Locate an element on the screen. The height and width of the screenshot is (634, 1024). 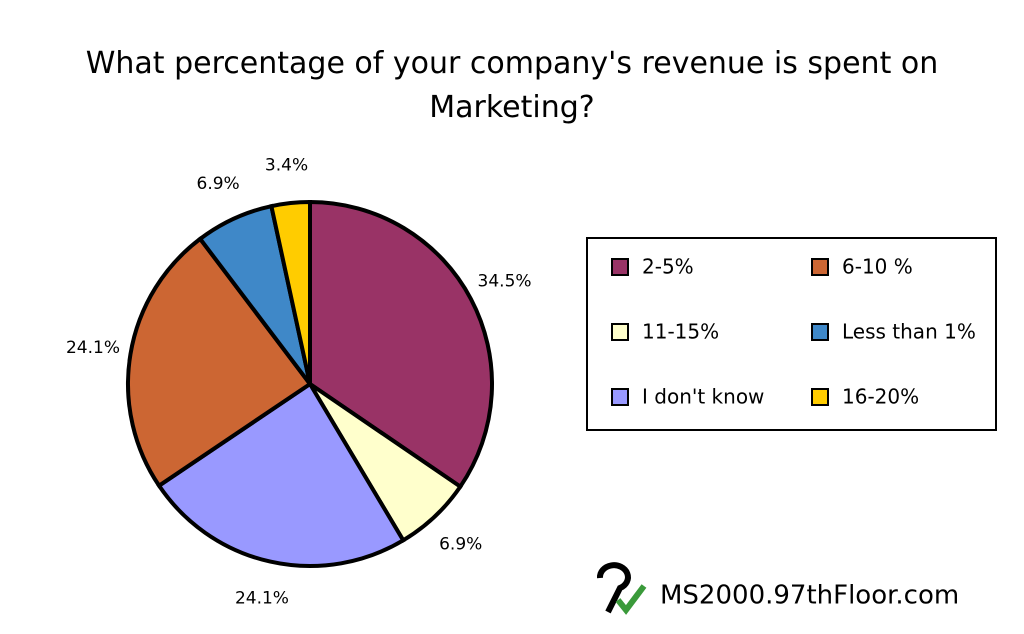
data-label: 3.4% is located at coordinates (286, 165).